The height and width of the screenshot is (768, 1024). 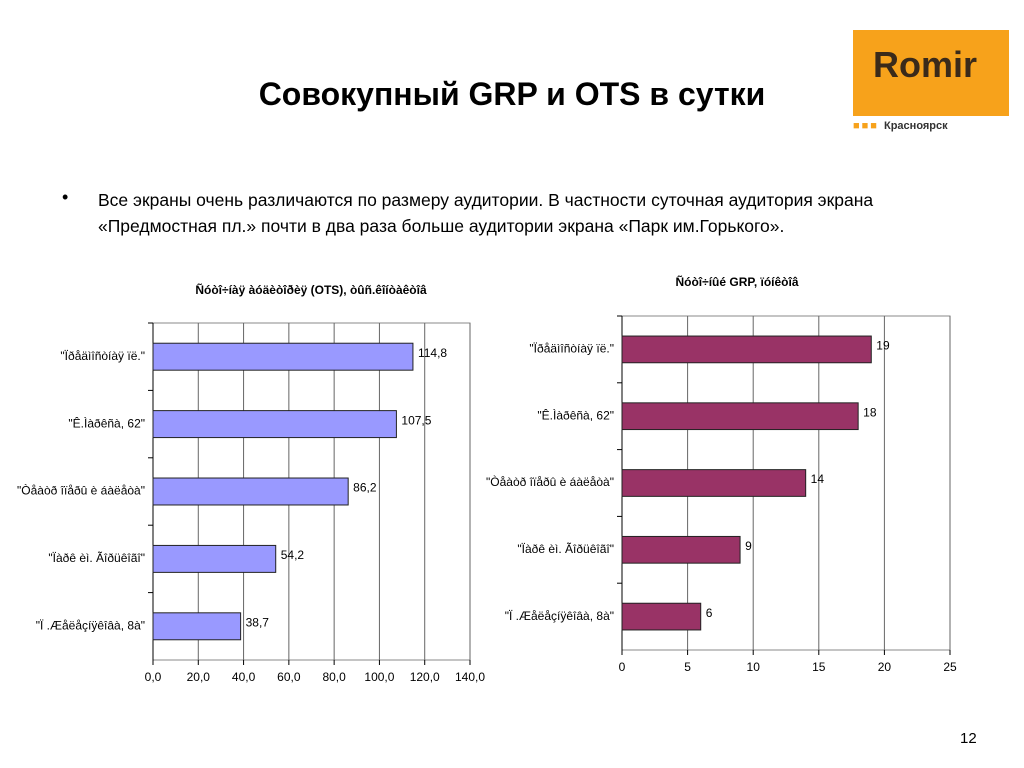 What do you see at coordinates (379, 677) in the screenshot?
I see `x-tick-label: 100,0` at bounding box center [379, 677].